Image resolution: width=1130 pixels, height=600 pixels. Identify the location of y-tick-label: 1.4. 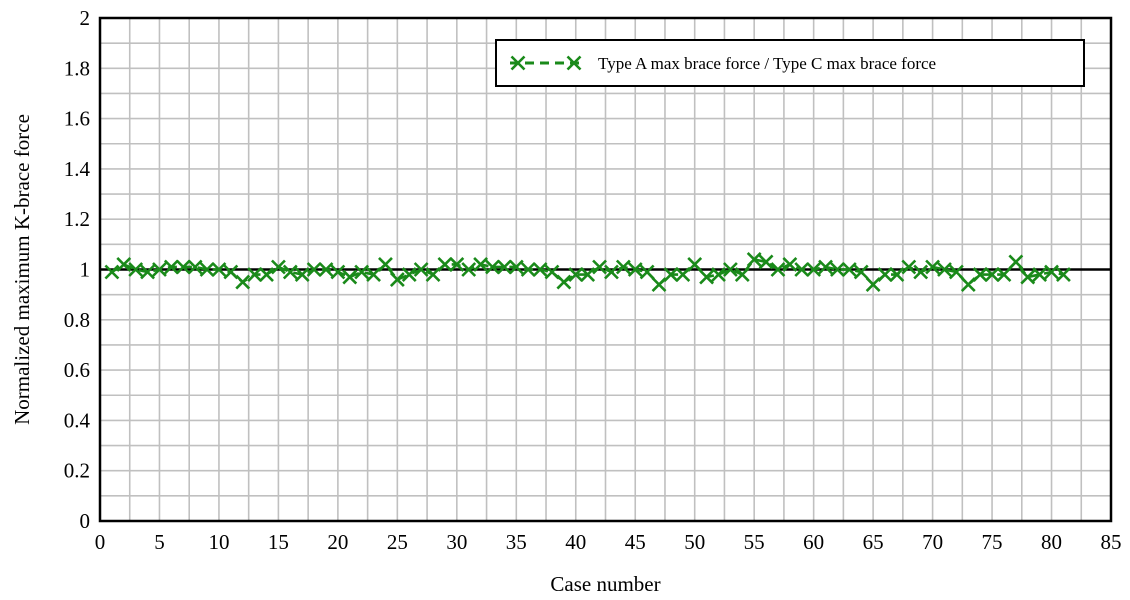
(77, 169).